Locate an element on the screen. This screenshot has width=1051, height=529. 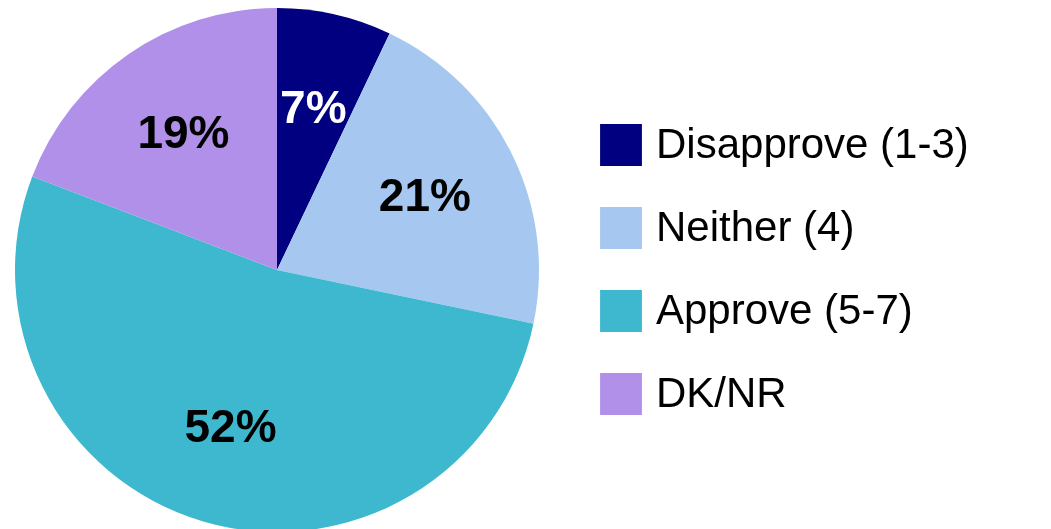
legend-label: Neither (4) is located at coordinates (755, 226).